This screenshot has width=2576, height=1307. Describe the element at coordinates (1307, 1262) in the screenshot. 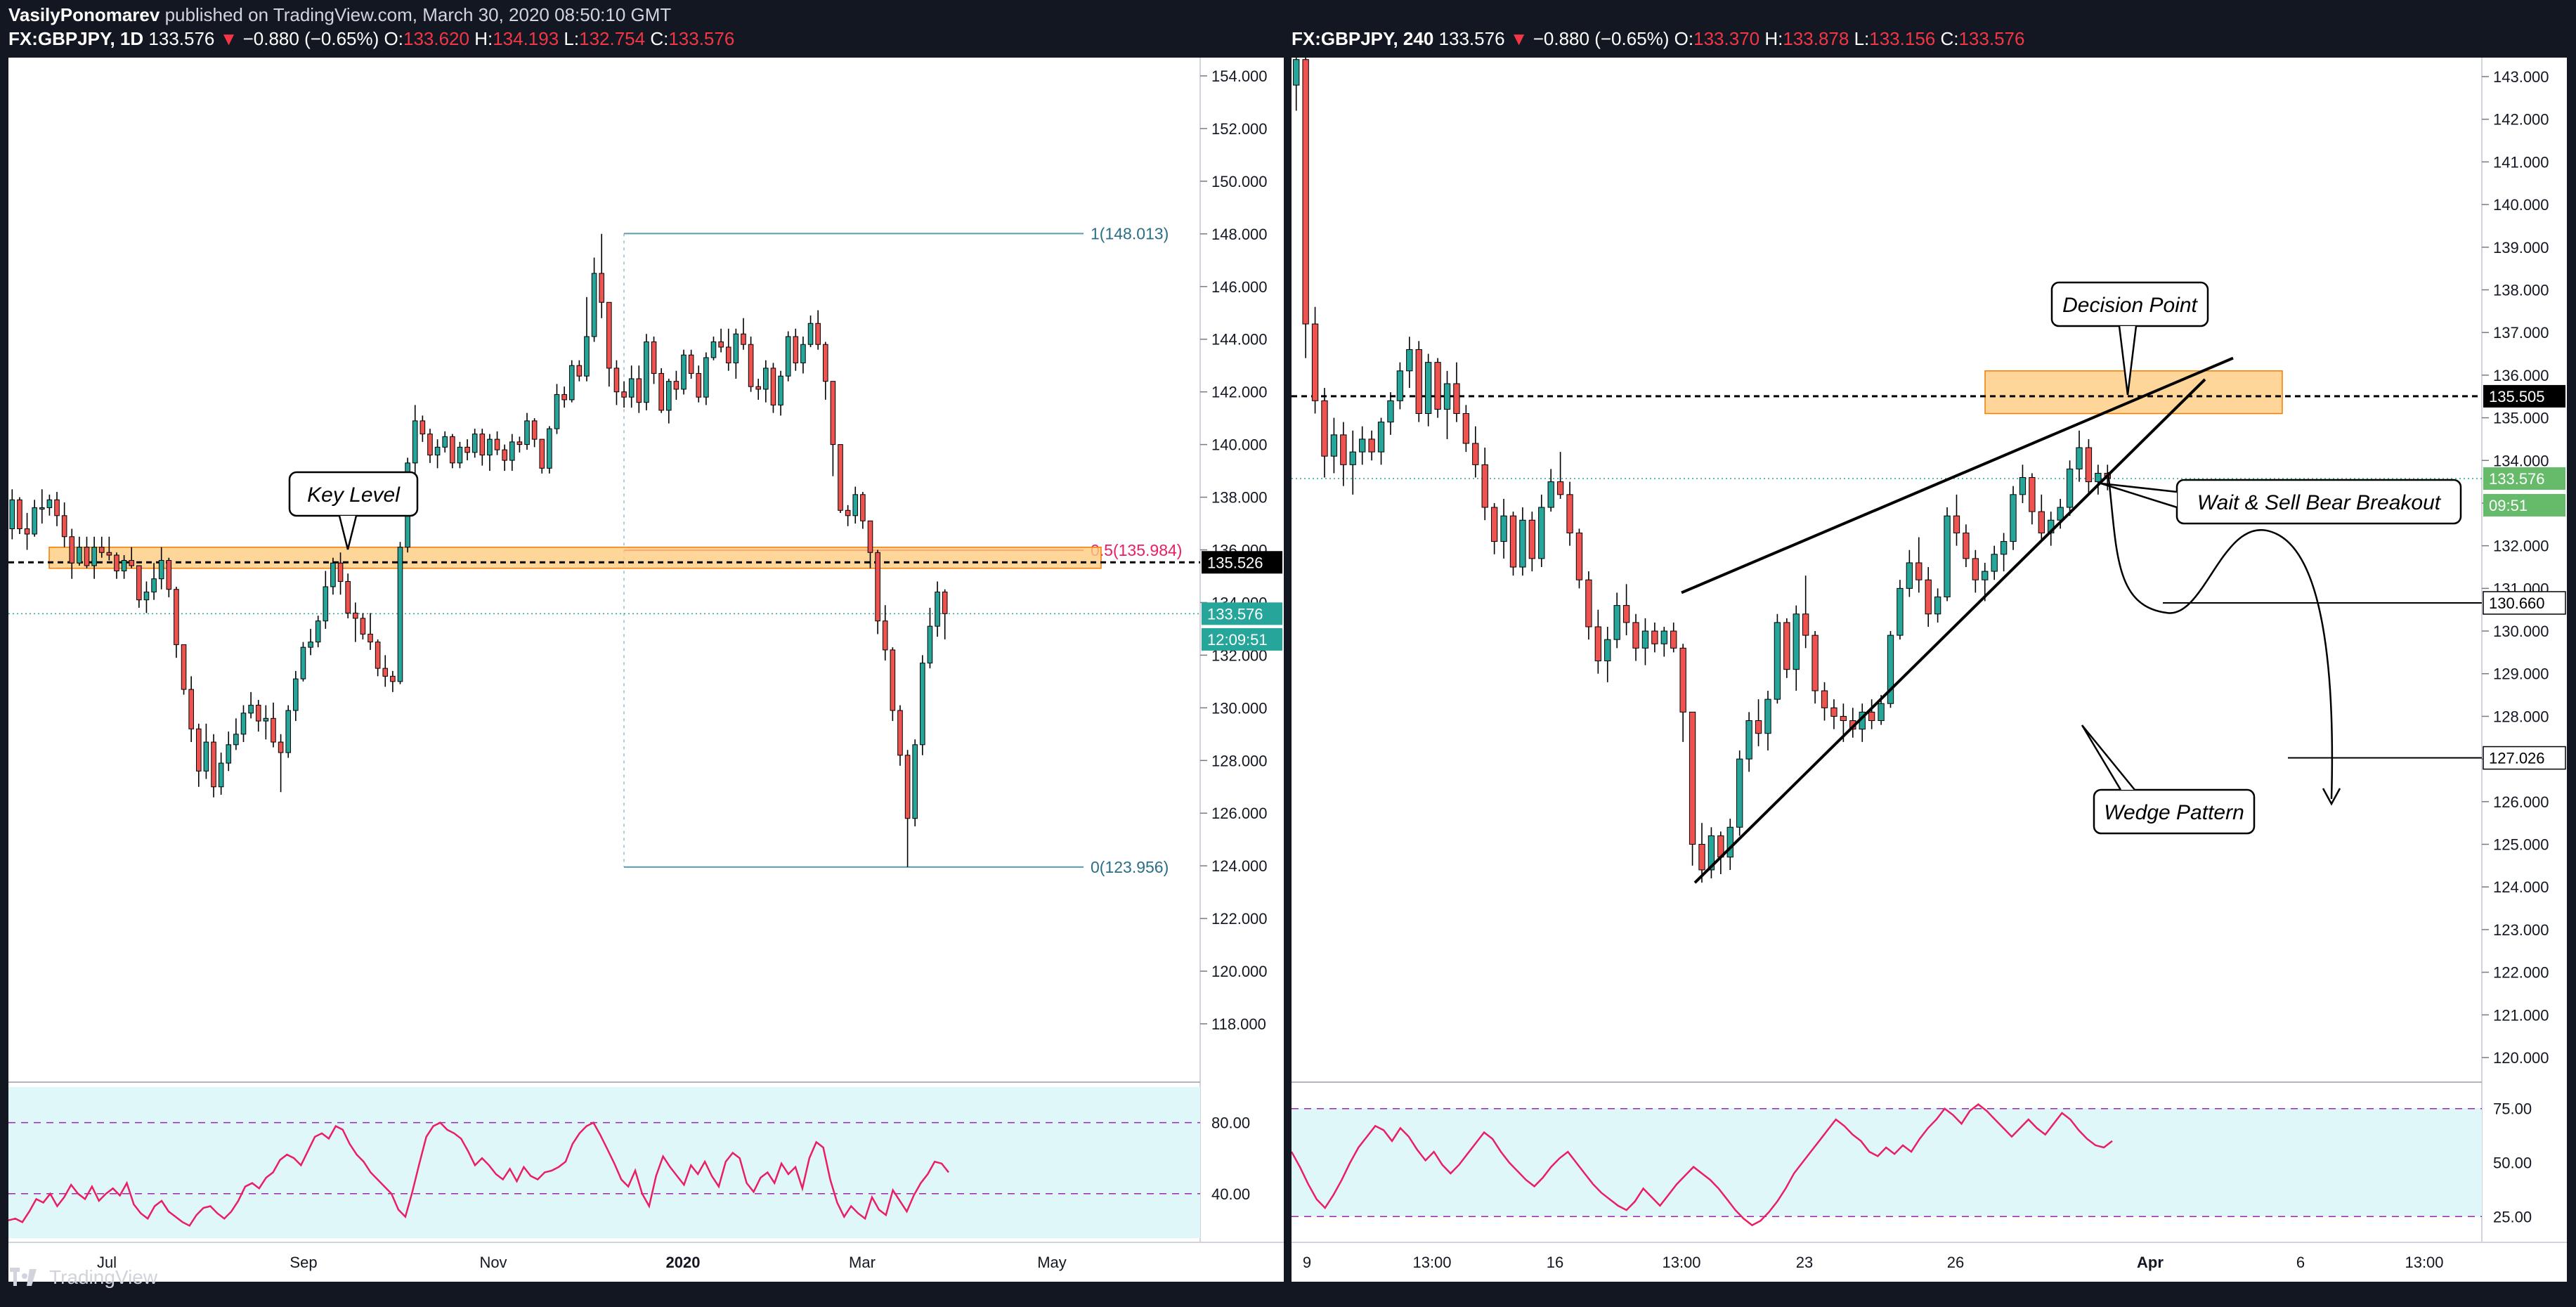

I see `h4-x-tick-label: 9` at that location.